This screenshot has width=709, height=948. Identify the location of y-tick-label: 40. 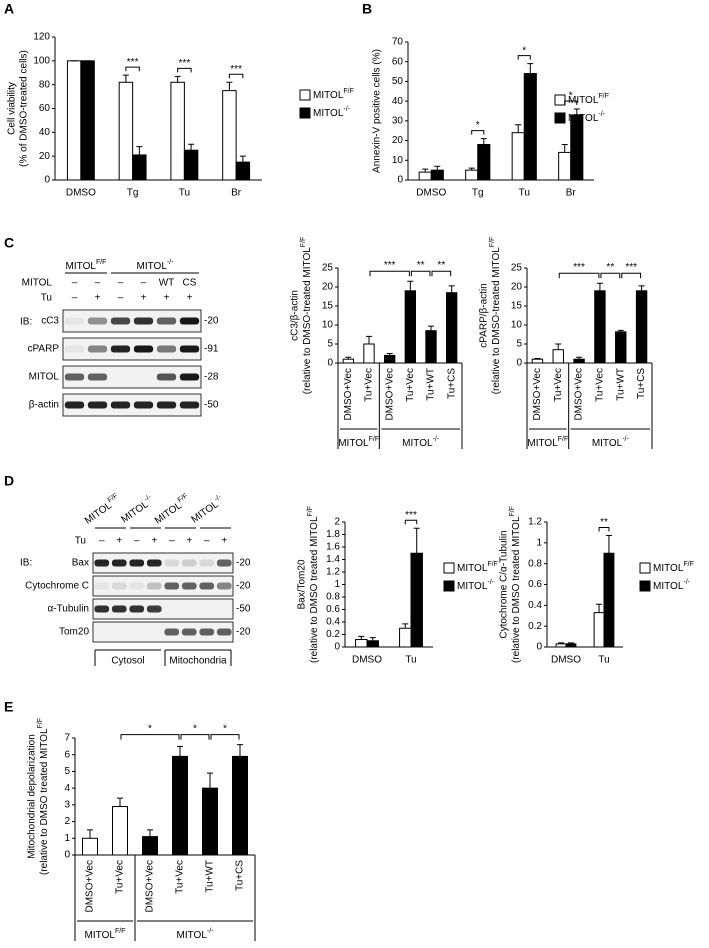
(398, 101).